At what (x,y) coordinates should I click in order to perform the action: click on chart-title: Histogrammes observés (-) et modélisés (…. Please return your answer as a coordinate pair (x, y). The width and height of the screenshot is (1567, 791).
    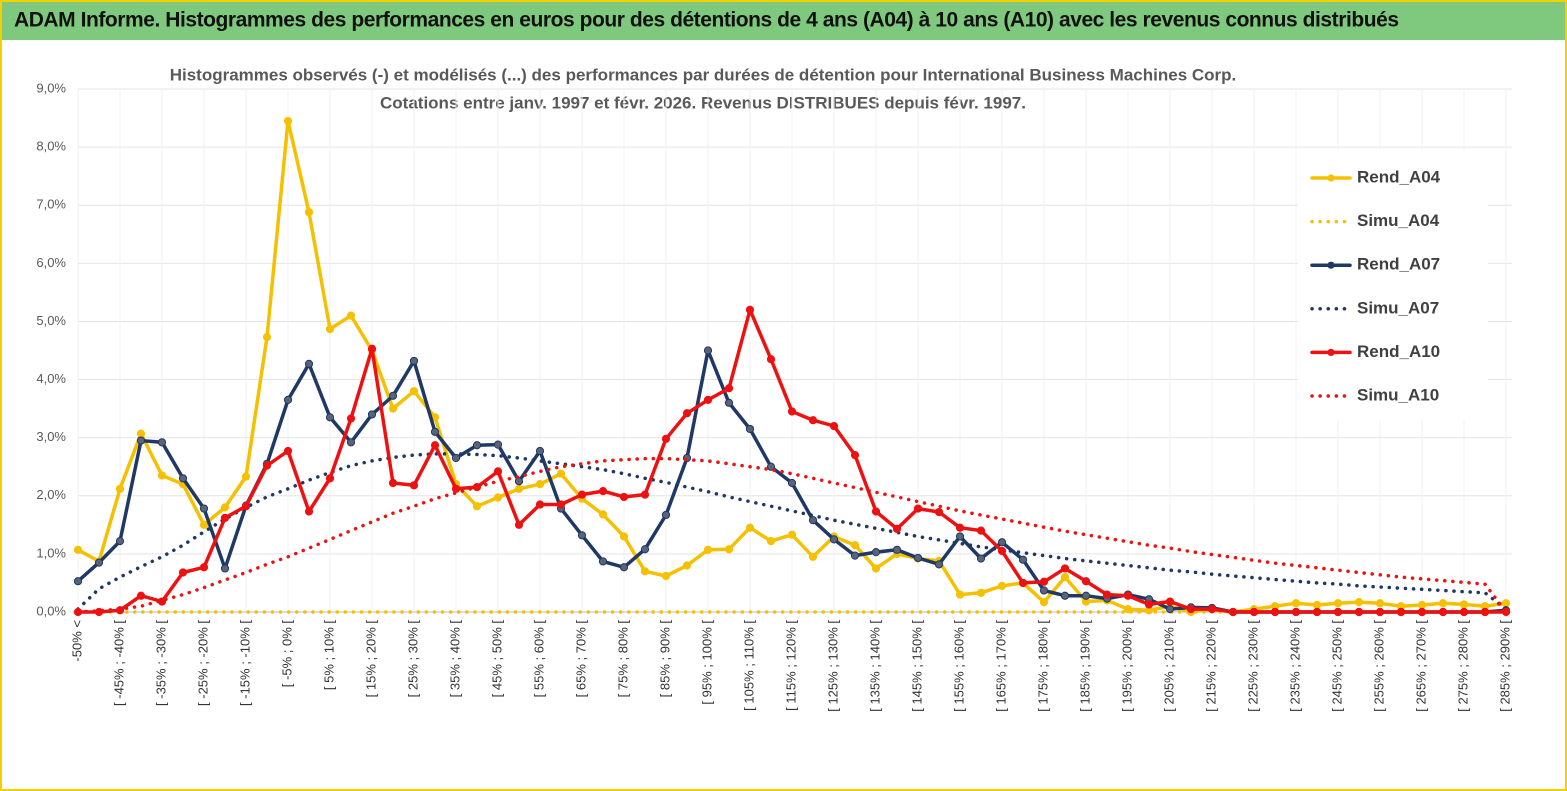
    Looking at the image, I should click on (703, 74).